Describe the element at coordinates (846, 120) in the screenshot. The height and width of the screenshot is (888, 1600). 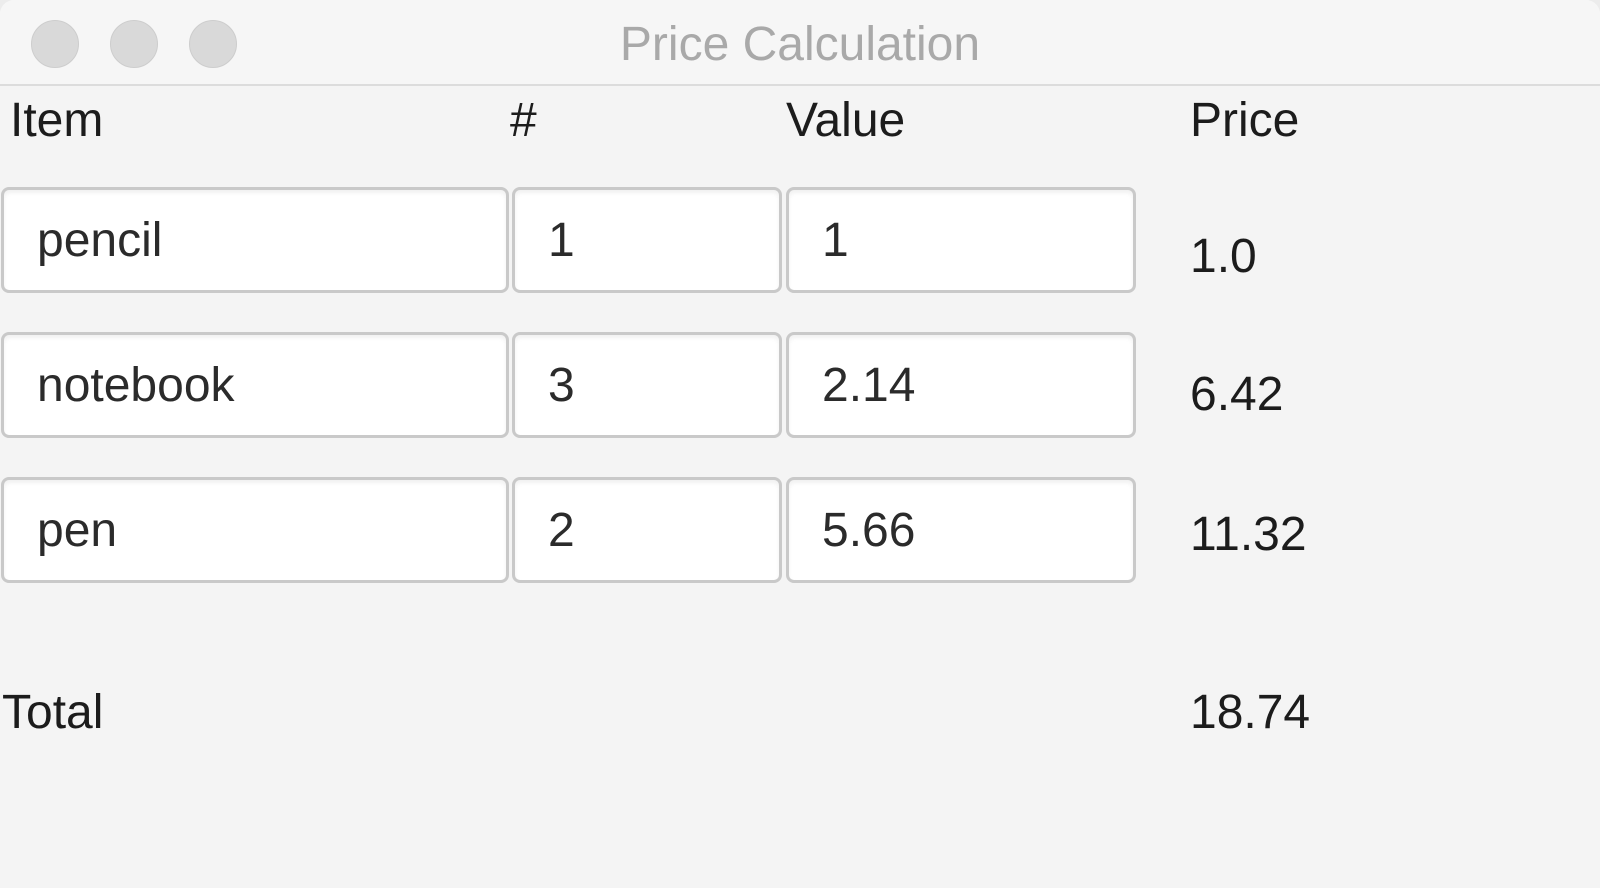
I see `header-value: Value` at that location.